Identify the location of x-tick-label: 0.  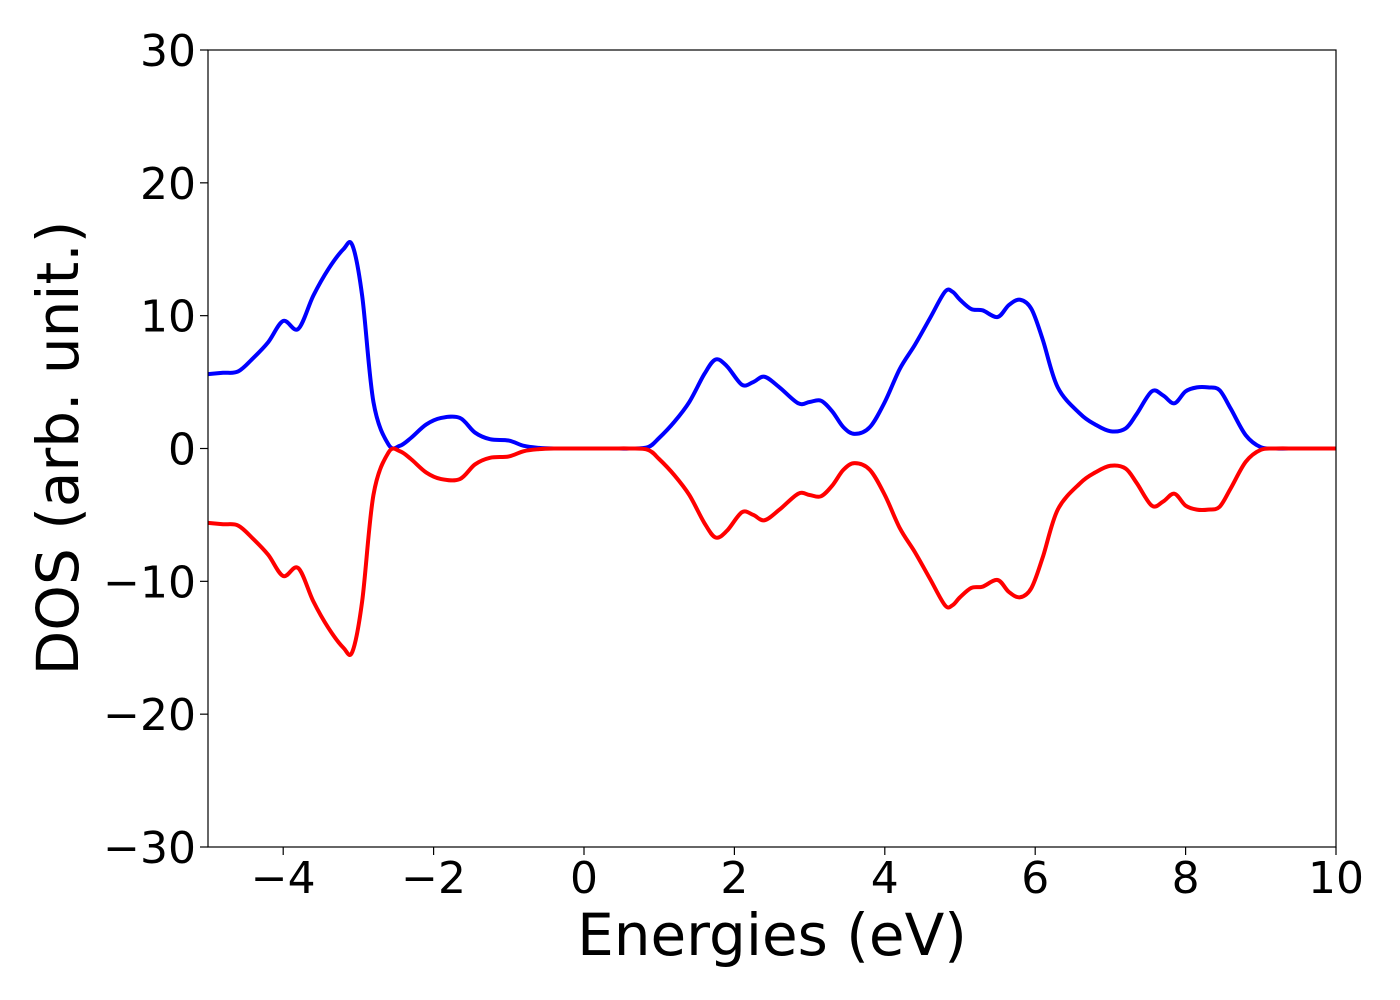
(584, 878).